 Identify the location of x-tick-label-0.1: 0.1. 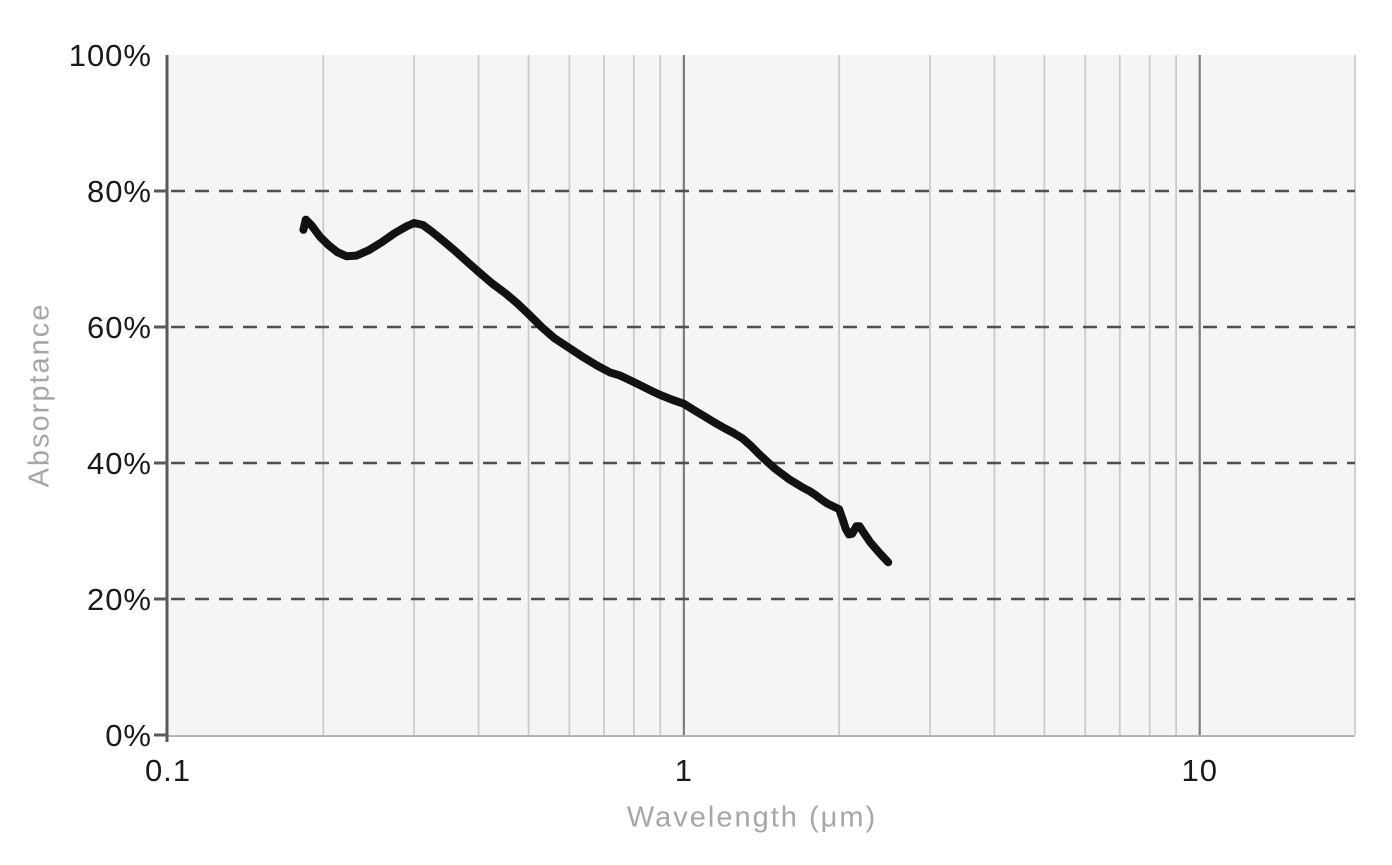
(168, 770).